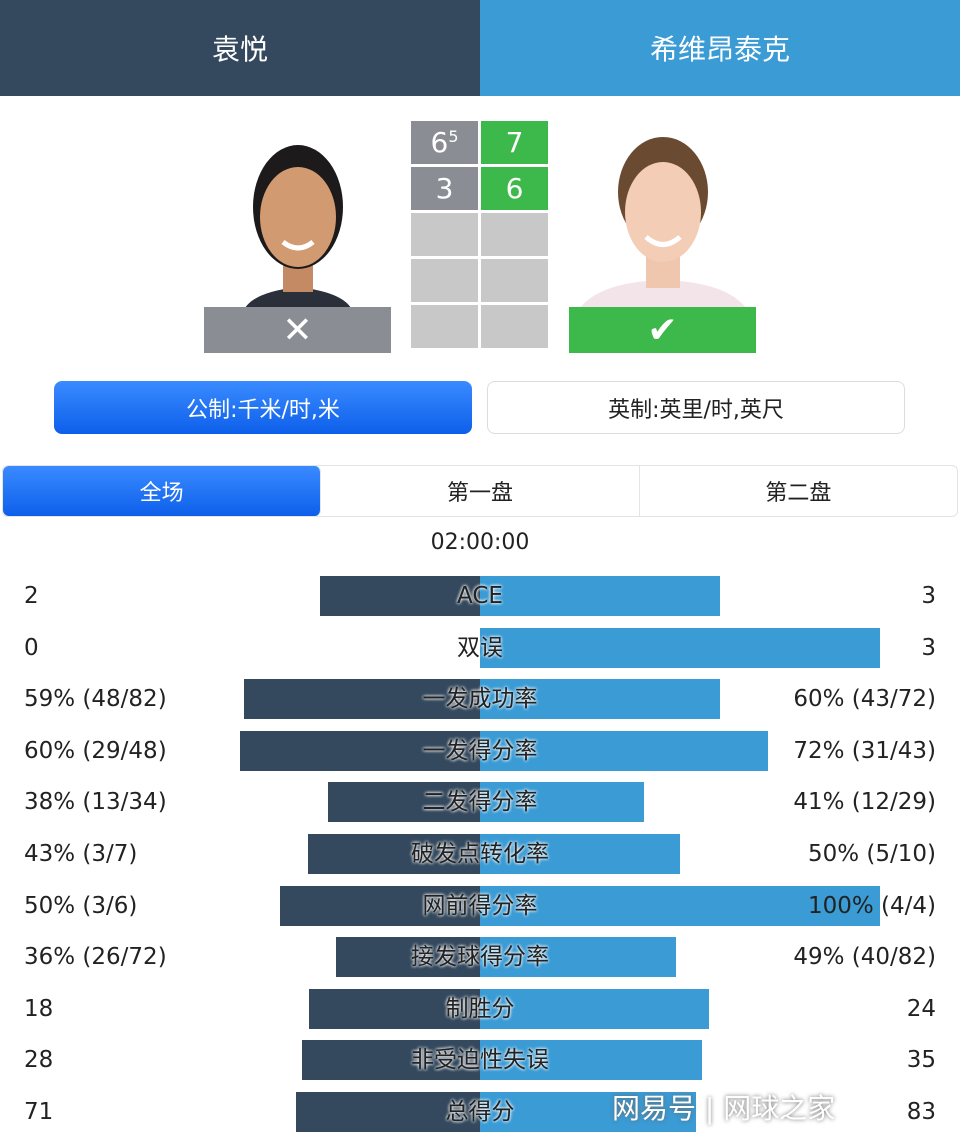 This screenshot has height=1139, width=960. I want to click on left-value: 59% (48/82), so click(95, 699).